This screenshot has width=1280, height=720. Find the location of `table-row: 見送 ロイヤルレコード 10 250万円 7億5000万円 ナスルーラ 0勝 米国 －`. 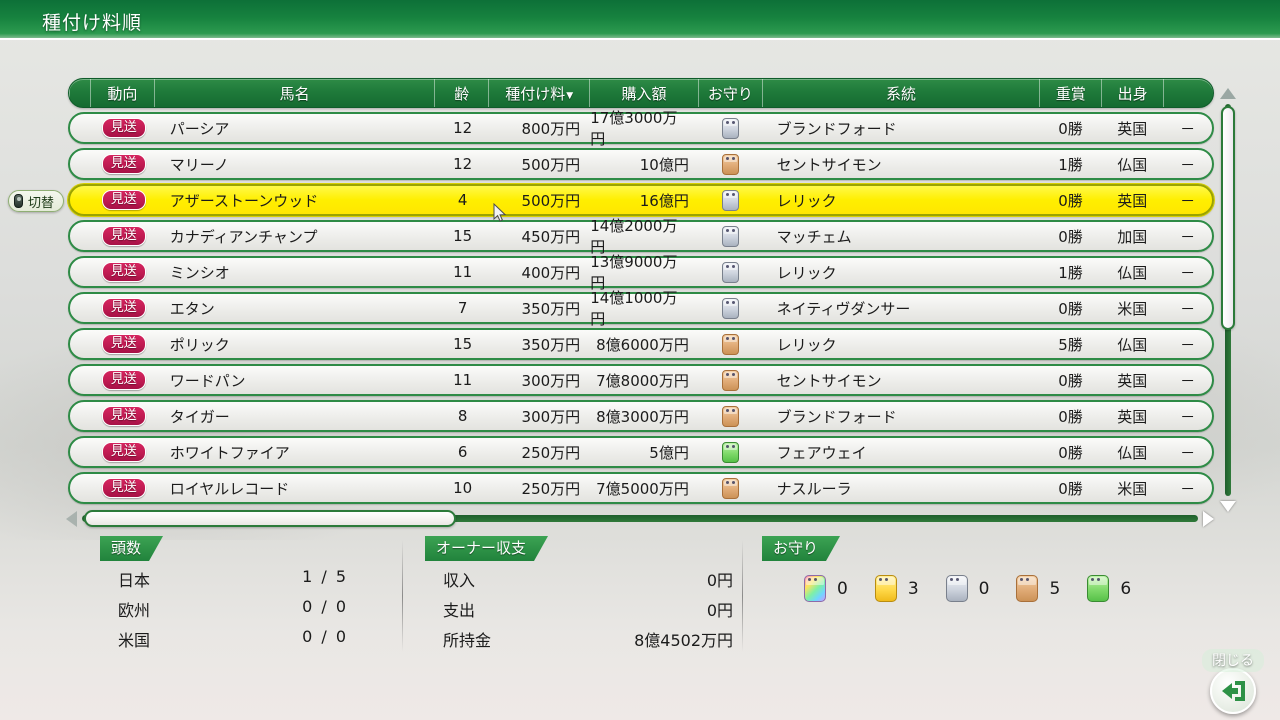

table-row: 見送 ロイヤルレコード 10 250万円 7億5000万円 ナスルーラ 0勝 米国 － is located at coordinates (641, 488).